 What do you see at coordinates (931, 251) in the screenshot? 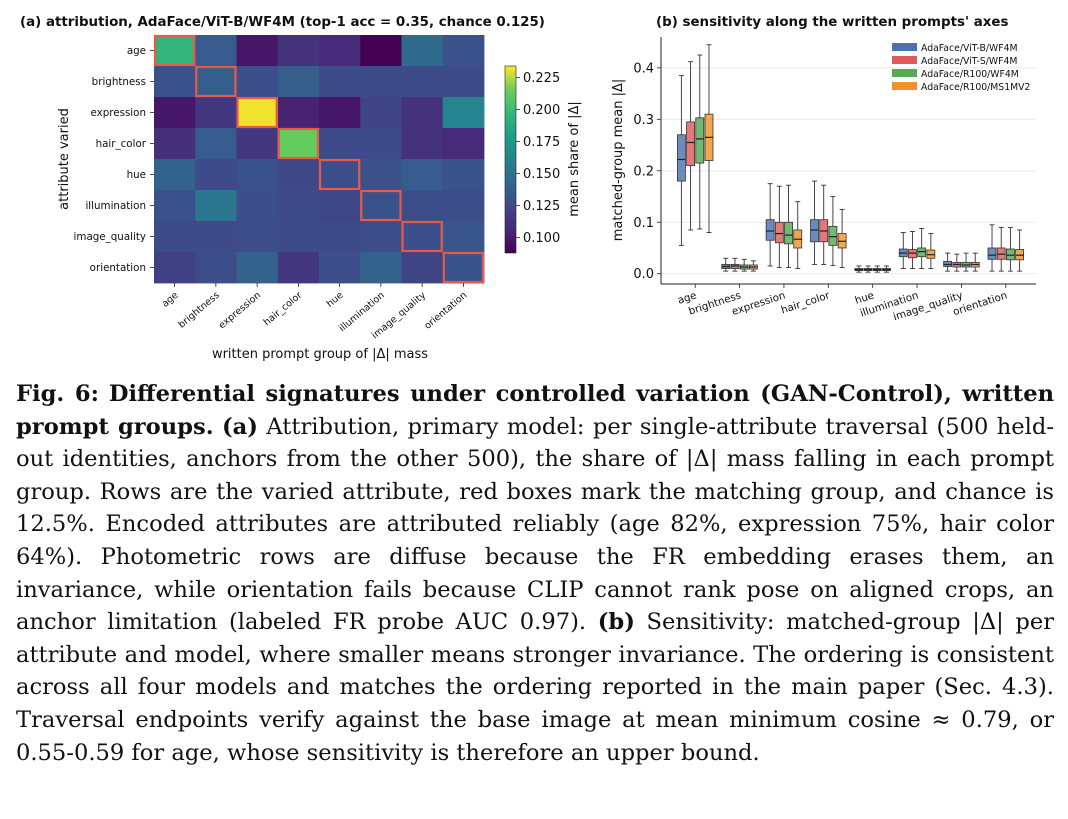
I see `box-AdaFace/R100/MS1MV2-illumination` at bounding box center [931, 251].